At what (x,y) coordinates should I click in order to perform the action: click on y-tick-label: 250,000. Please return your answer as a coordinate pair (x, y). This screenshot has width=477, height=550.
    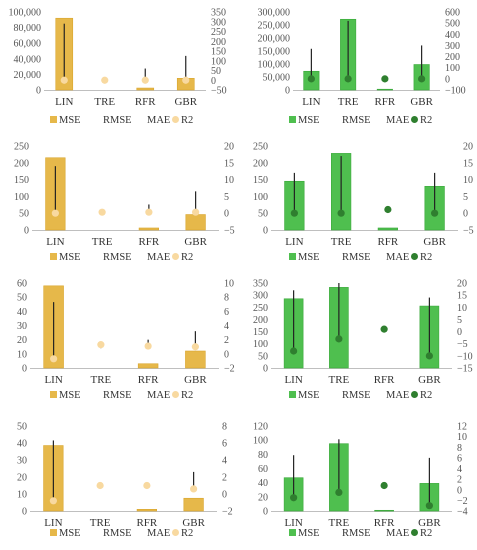
    Looking at the image, I should click on (274, 26).